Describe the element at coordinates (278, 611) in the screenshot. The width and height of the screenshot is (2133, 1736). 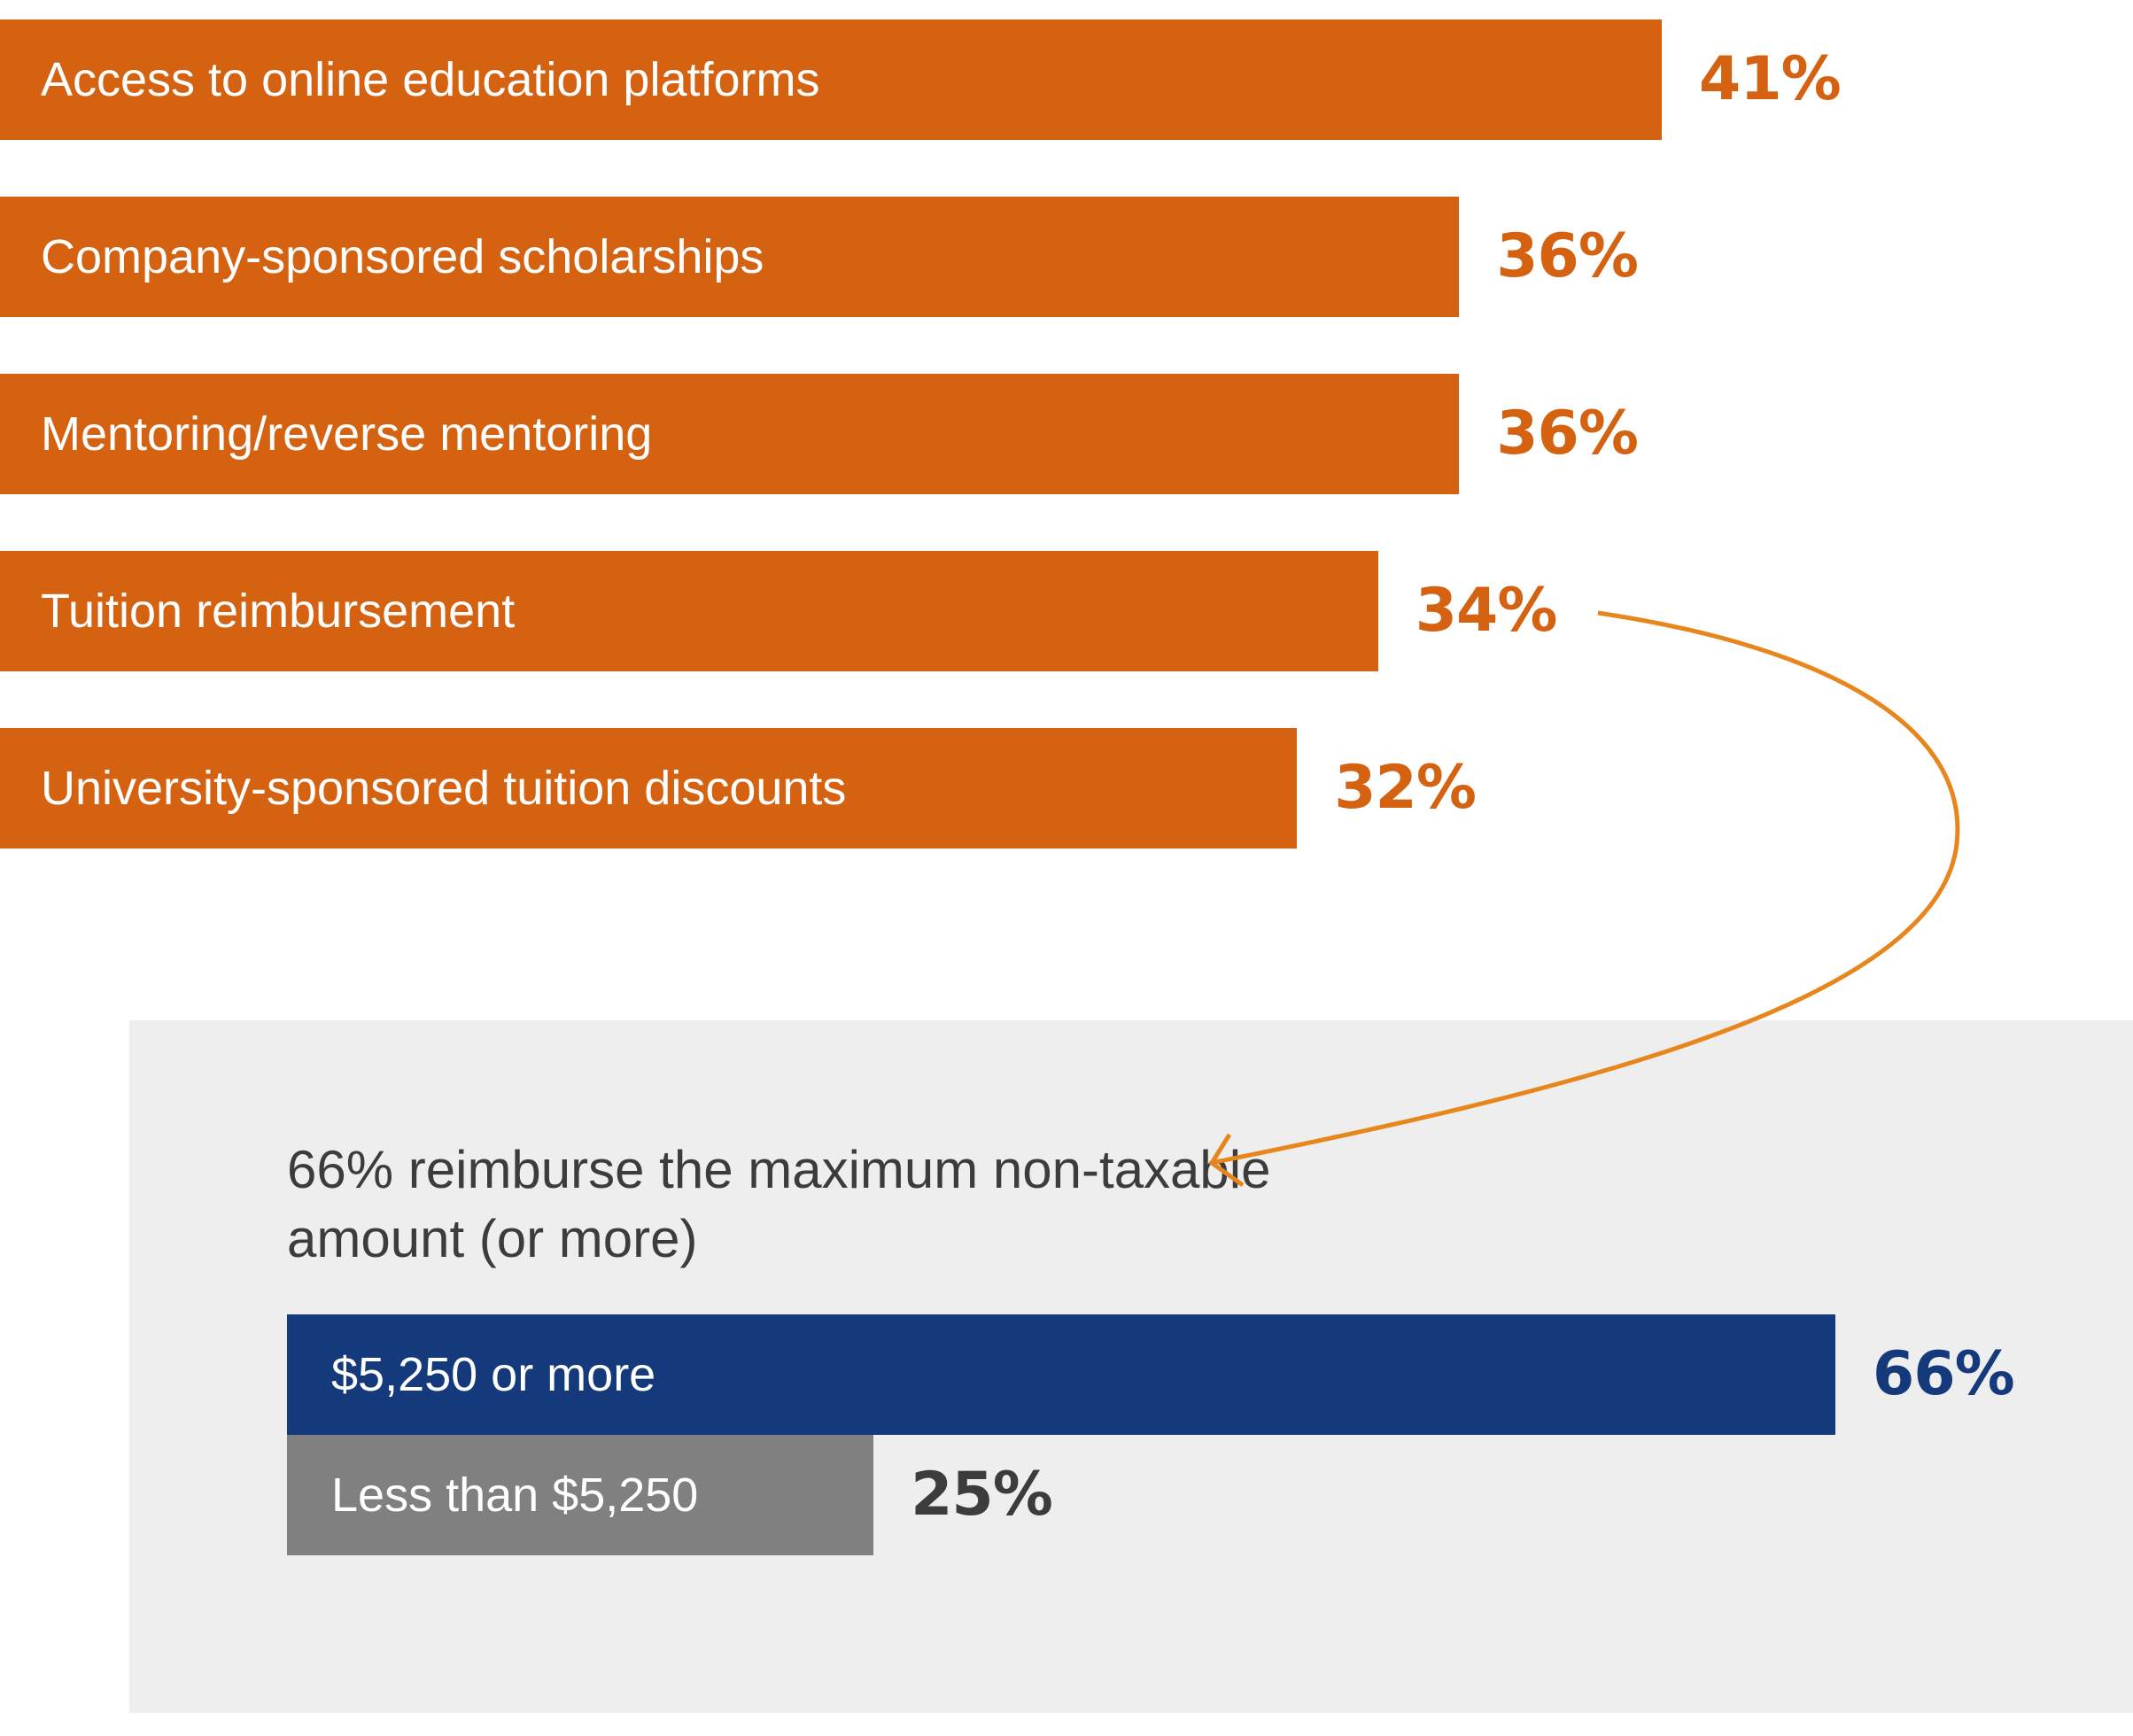
I see `bar-category-label: Tuition reimbursement` at that location.